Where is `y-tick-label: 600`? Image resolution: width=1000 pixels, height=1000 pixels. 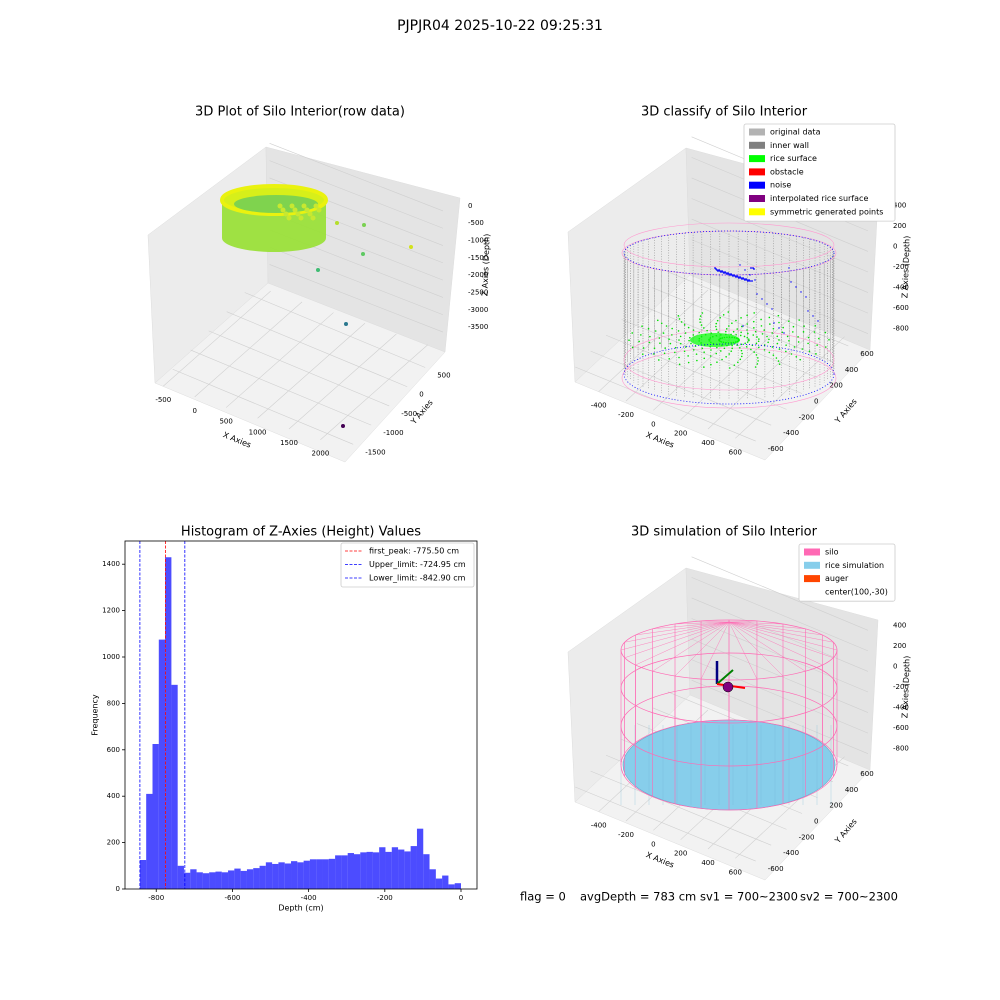
y-tick-label: 600 is located at coordinates (866, 774).